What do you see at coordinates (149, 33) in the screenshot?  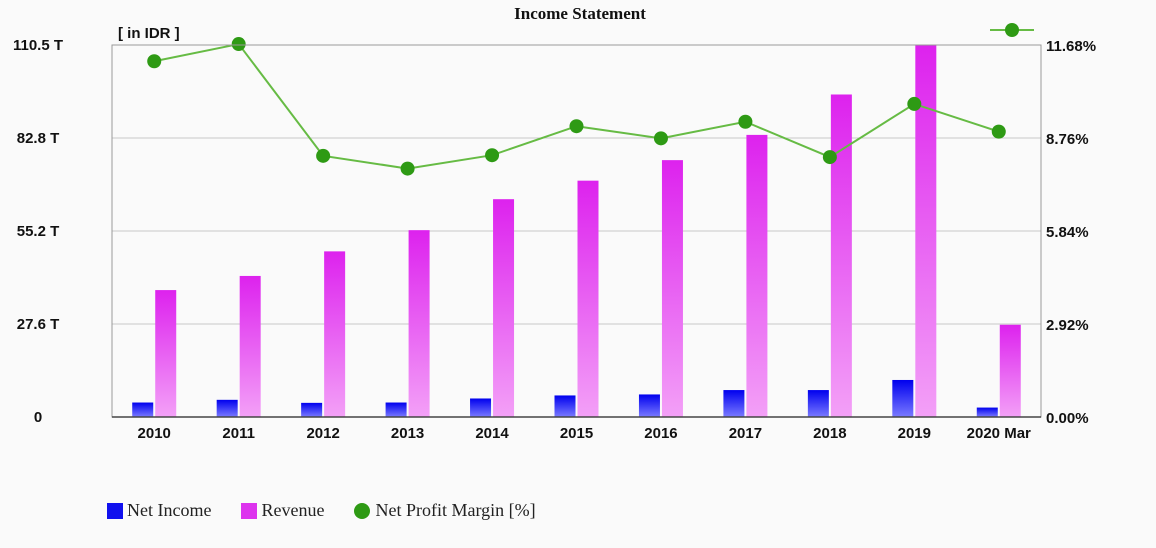 I see `unit-label: [ in IDR ]` at bounding box center [149, 33].